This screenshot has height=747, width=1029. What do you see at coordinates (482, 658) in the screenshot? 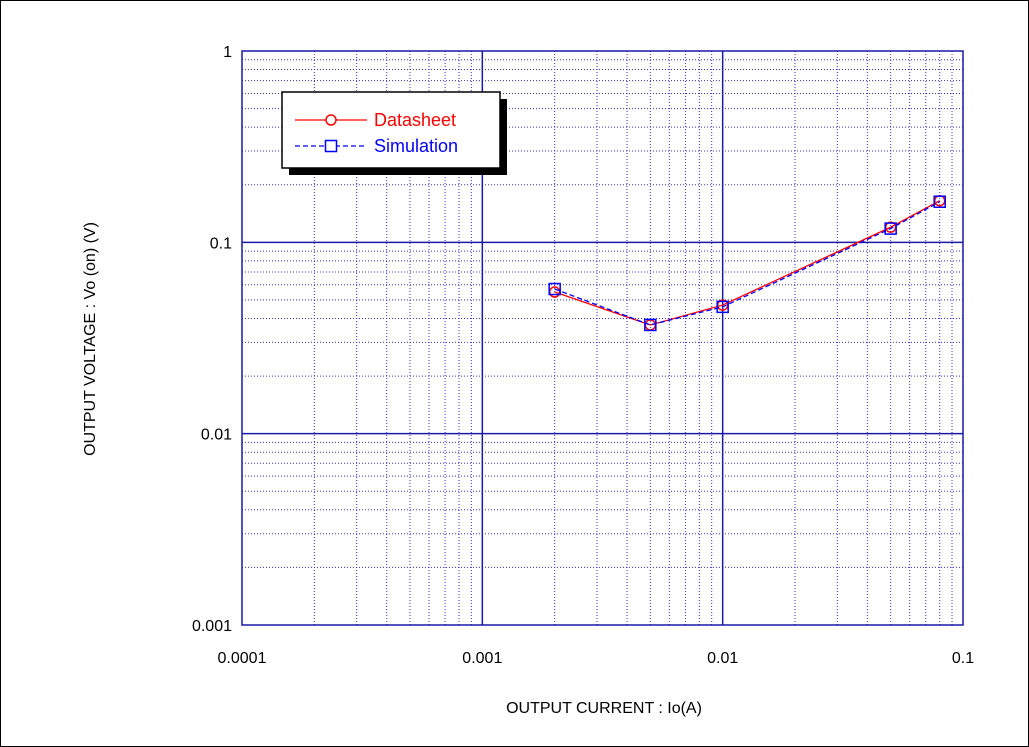
I see `x-tick-label: 0.001` at bounding box center [482, 658].